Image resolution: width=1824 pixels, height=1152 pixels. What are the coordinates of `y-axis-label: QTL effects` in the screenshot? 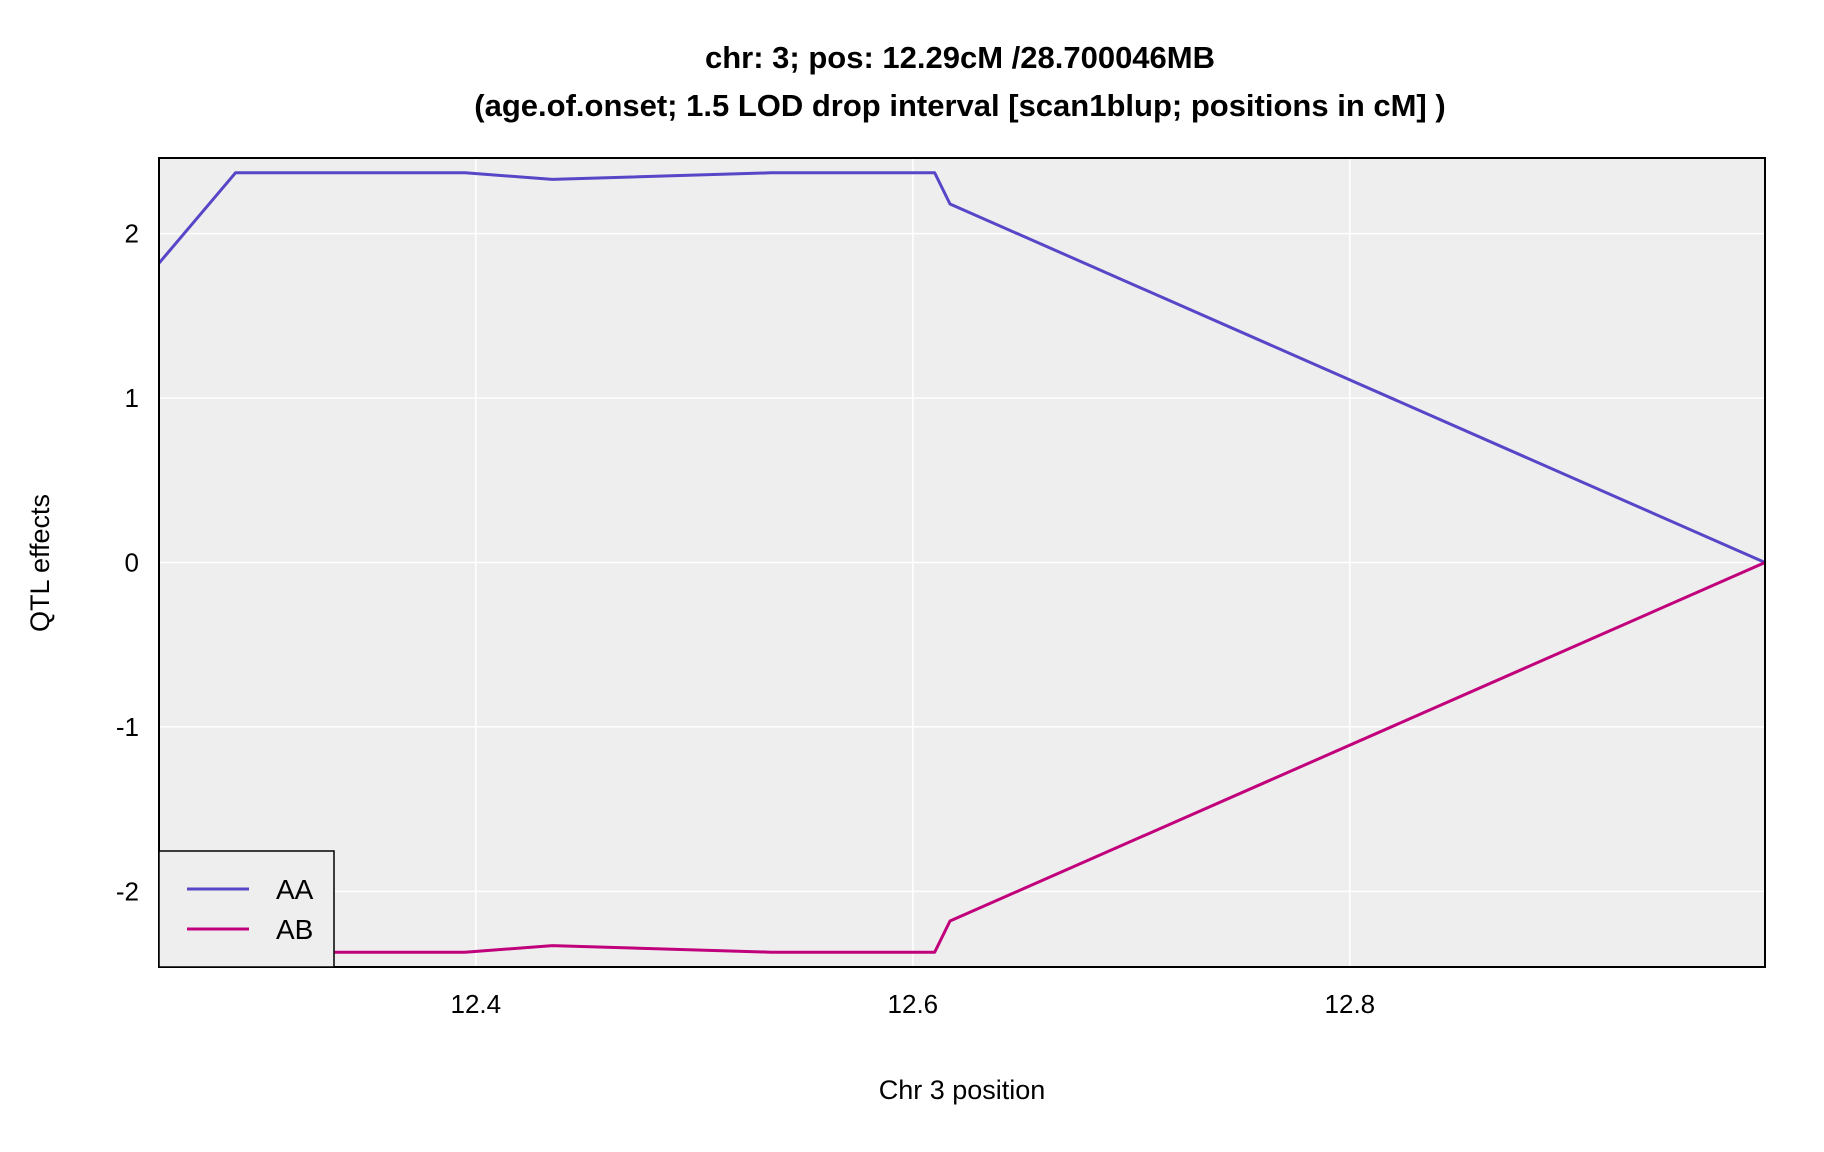 It's located at (40, 563).